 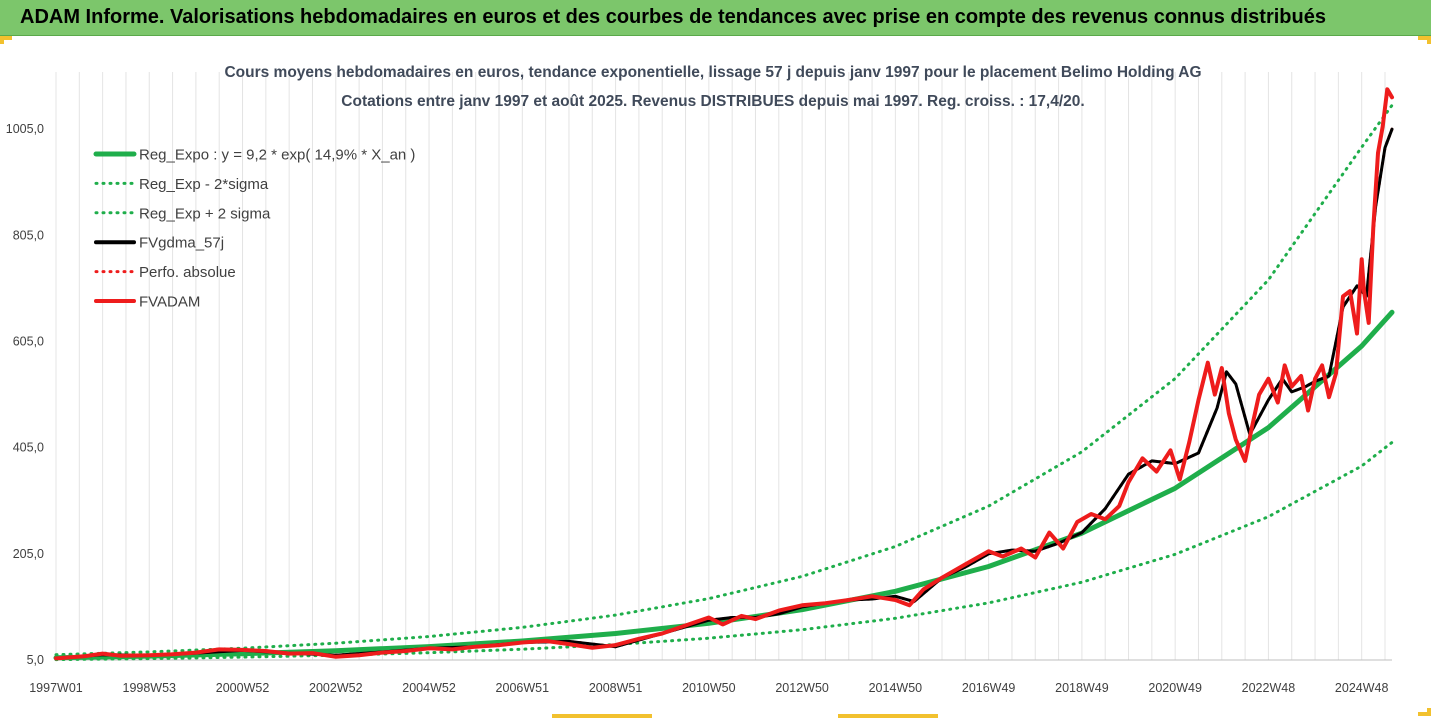 I want to click on x-tick-label: 2002W52, so click(x=336, y=688).